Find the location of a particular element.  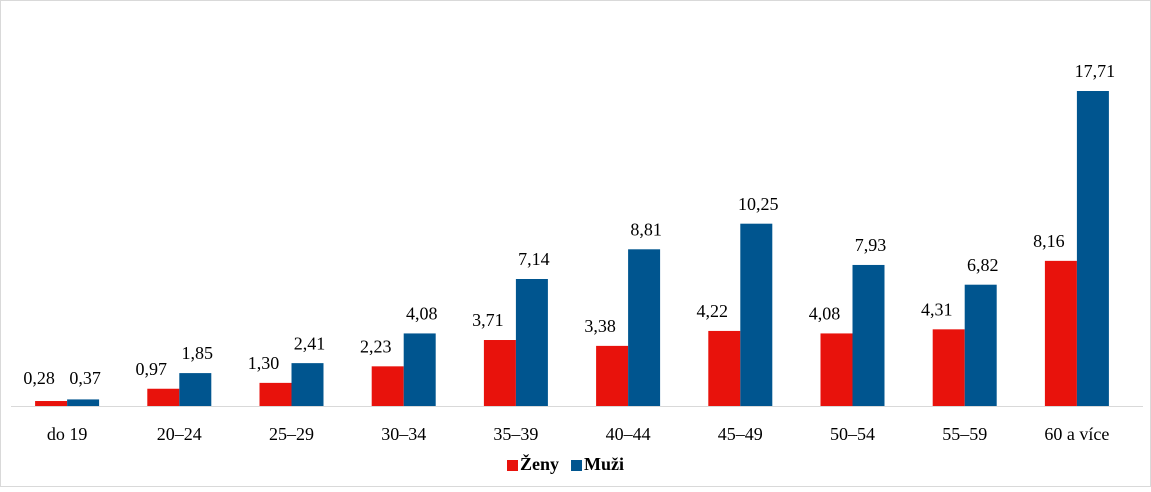

x-tick-label: 35–39 is located at coordinates (515, 434).